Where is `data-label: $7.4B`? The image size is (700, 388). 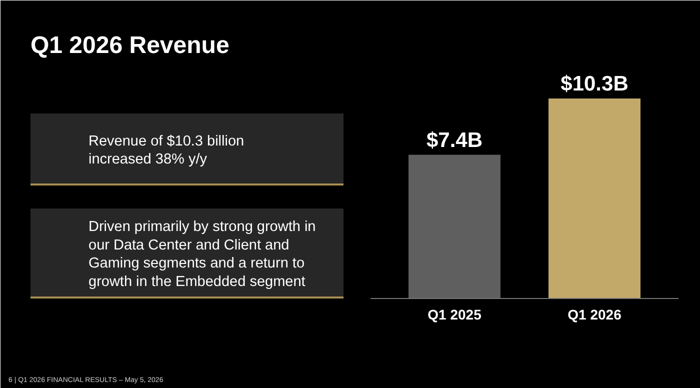
data-label: $7.4B is located at coordinates (454, 140).